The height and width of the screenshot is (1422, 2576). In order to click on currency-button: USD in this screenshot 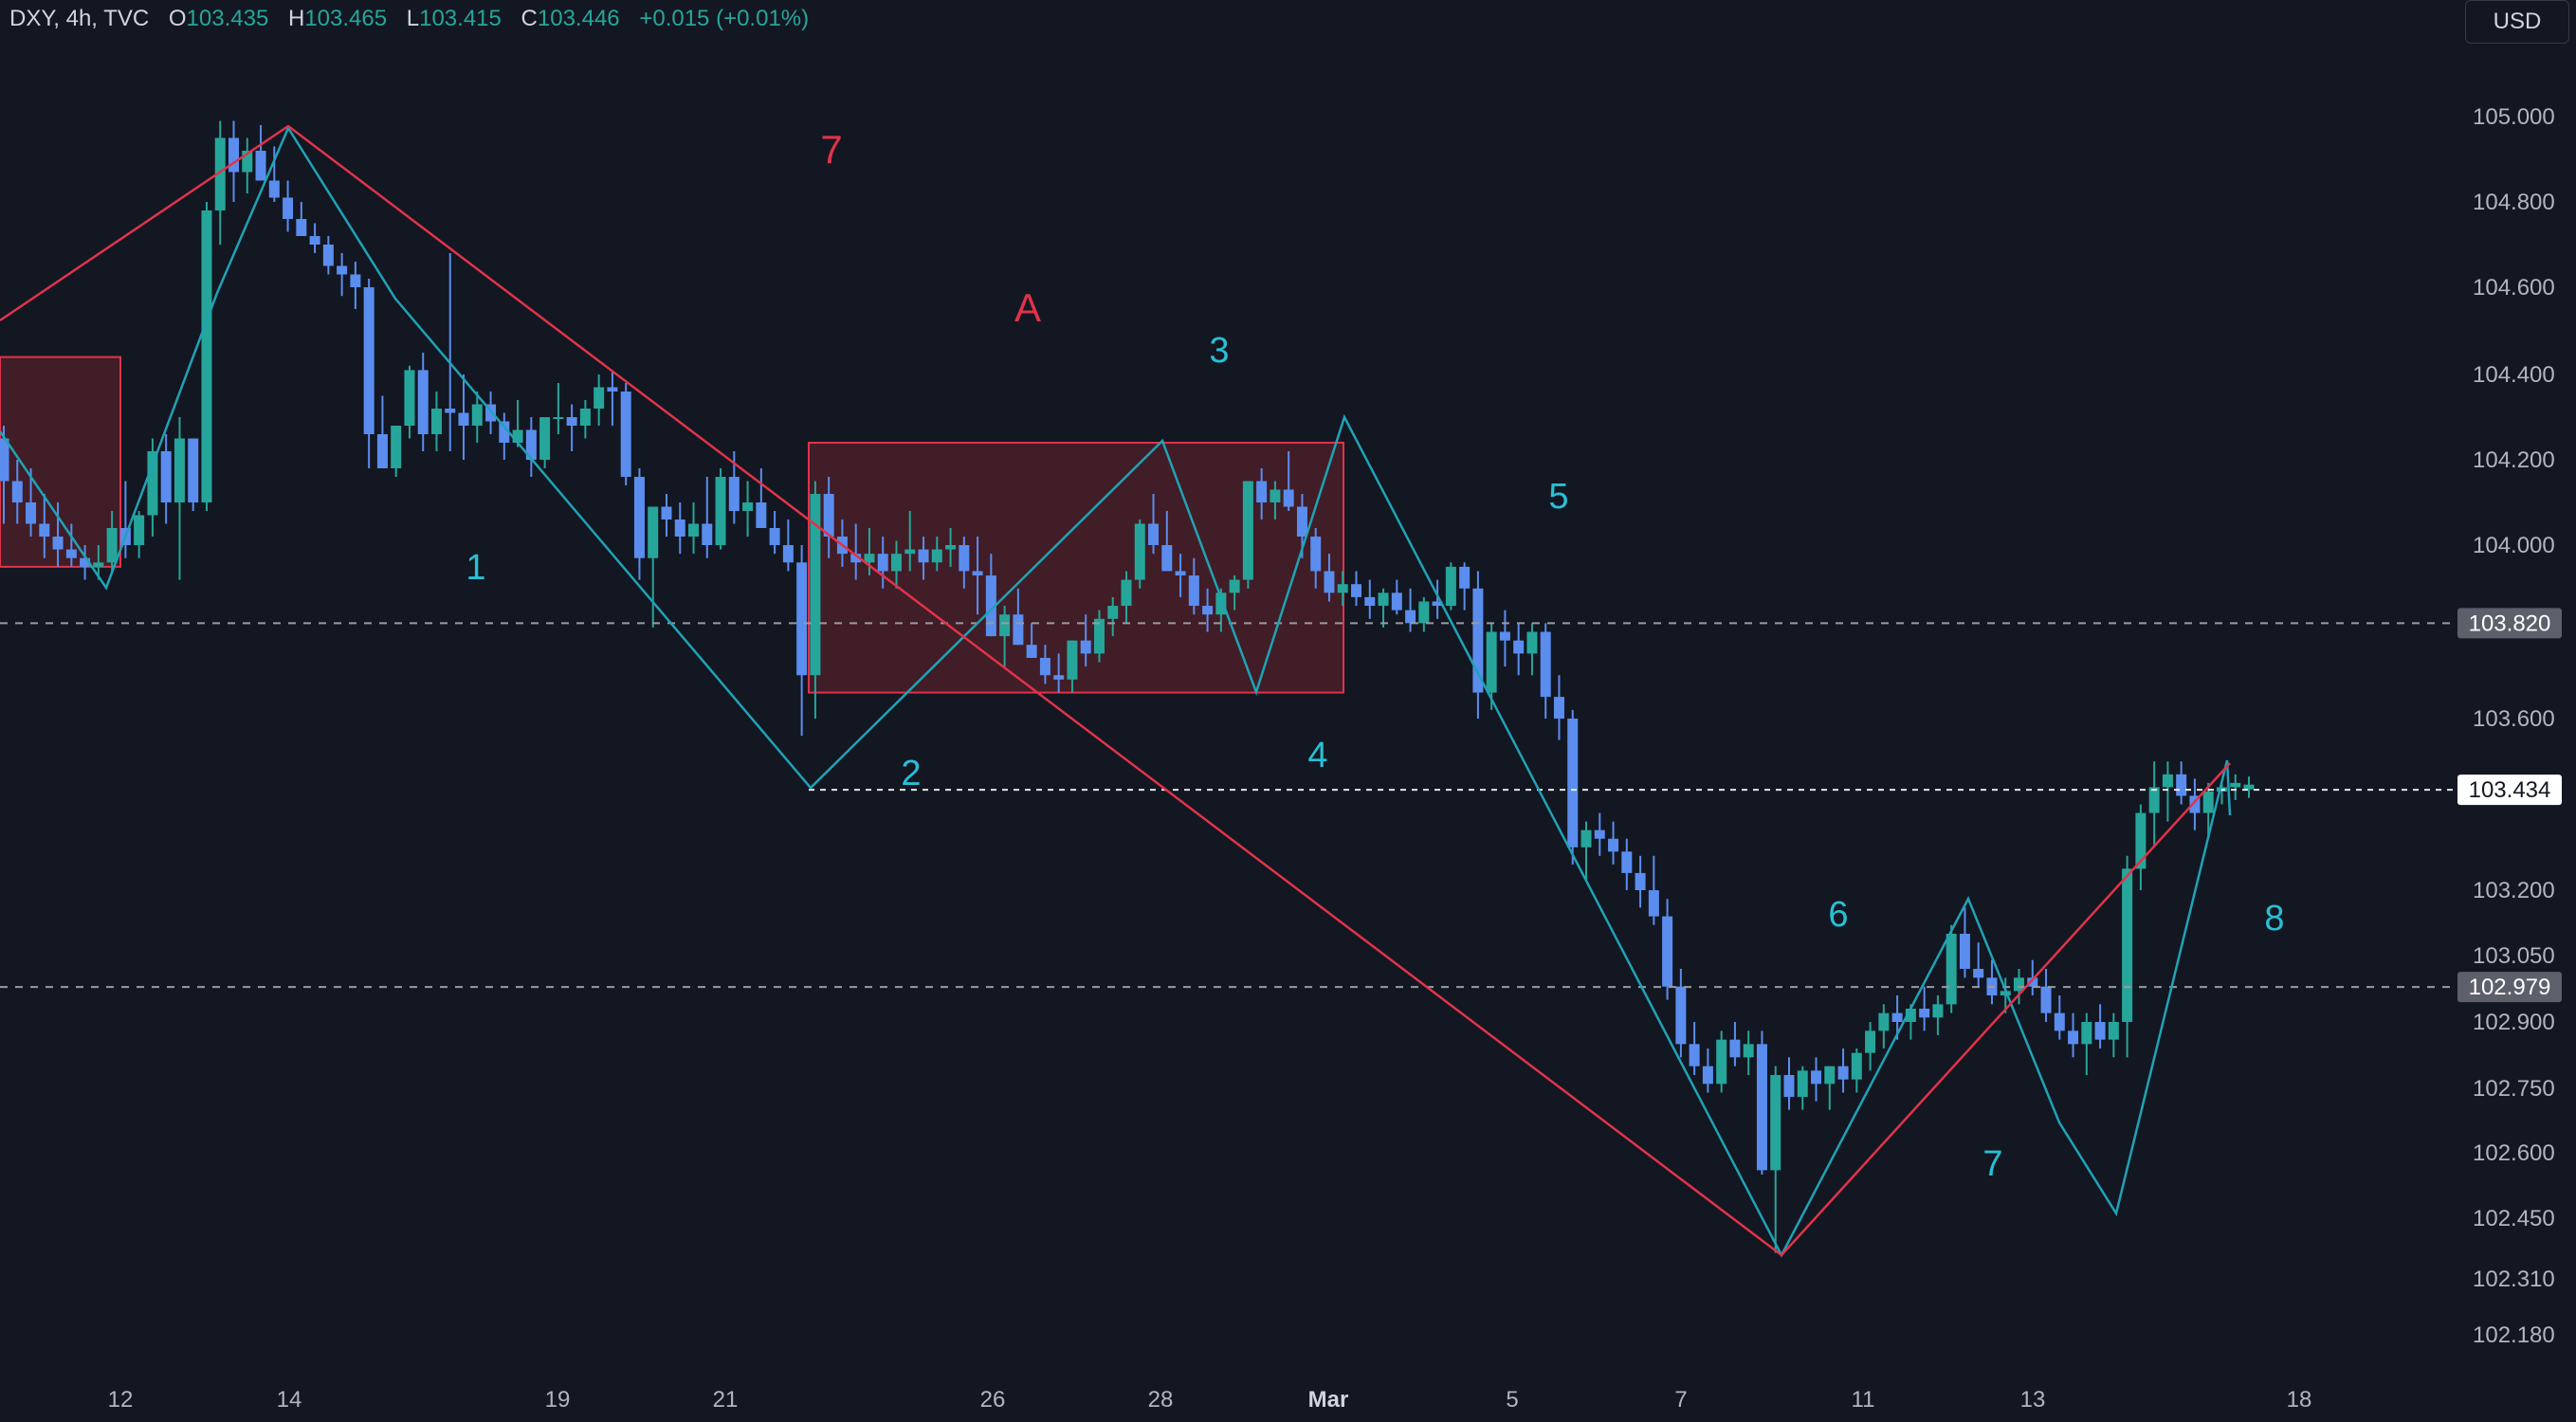, I will do `click(2517, 22)`.